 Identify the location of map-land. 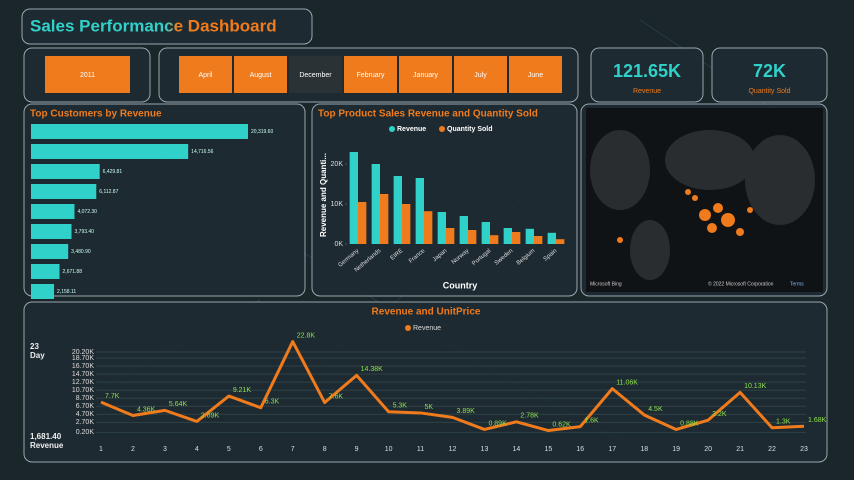
(702, 205).